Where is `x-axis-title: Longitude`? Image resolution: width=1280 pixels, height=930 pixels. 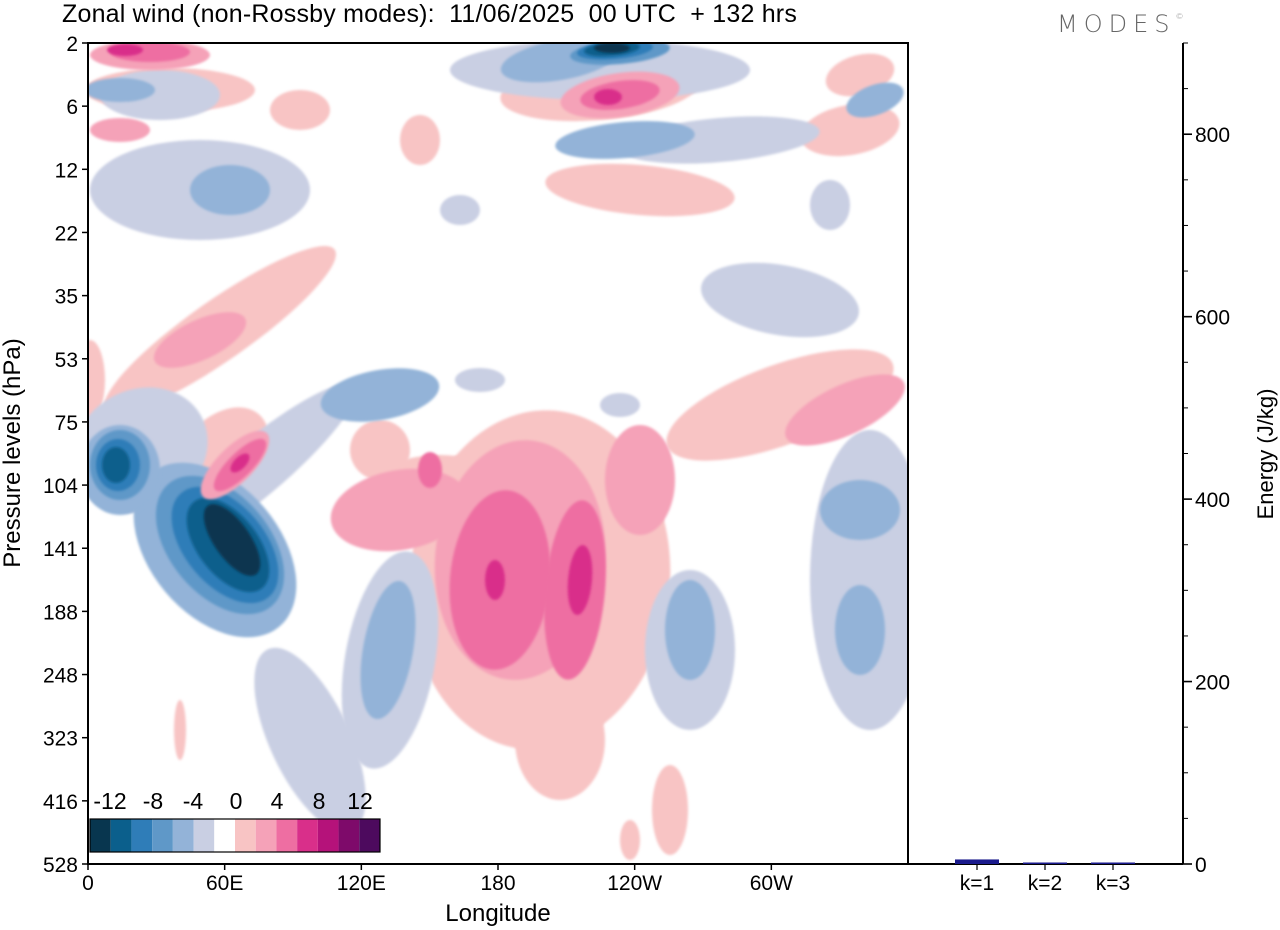
x-axis-title: Longitude is located at coordinates (497, 913).